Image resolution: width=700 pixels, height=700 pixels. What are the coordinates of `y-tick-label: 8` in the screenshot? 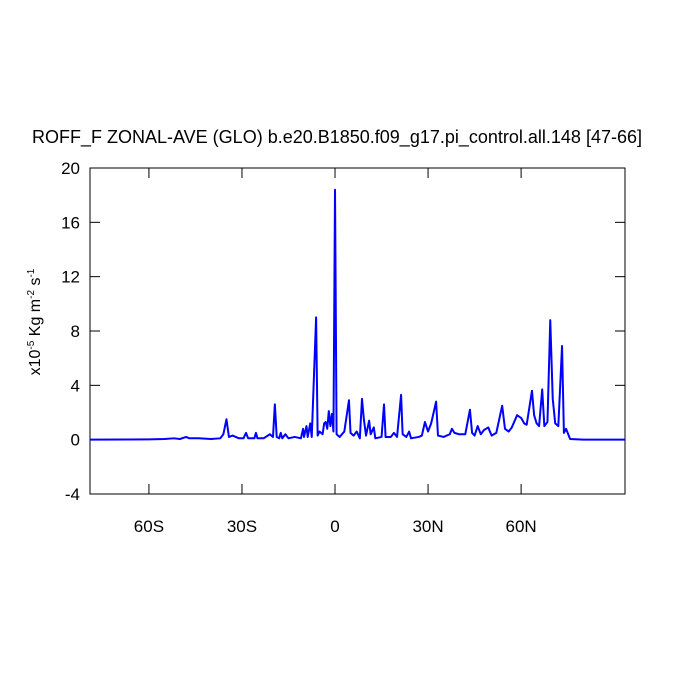 It's located at (75, 331).